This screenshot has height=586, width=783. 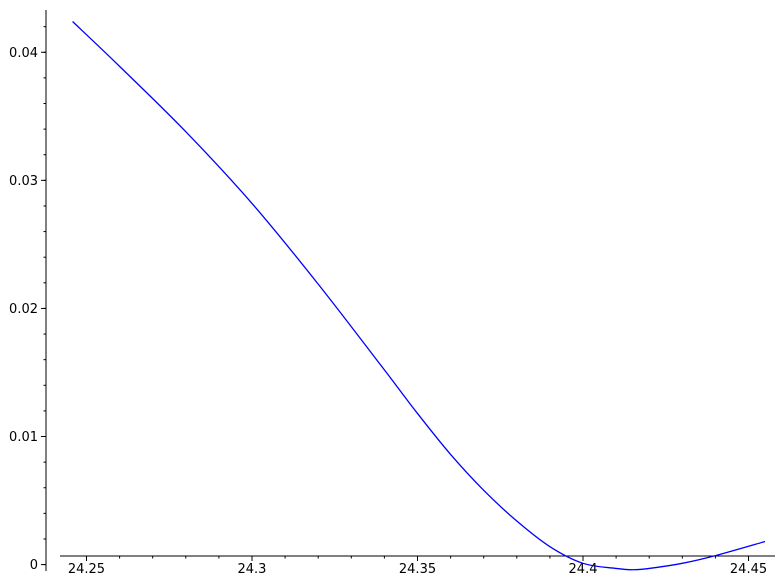 I want to click on y-tick-label-3: 0.03, so click(x=23, y=181).